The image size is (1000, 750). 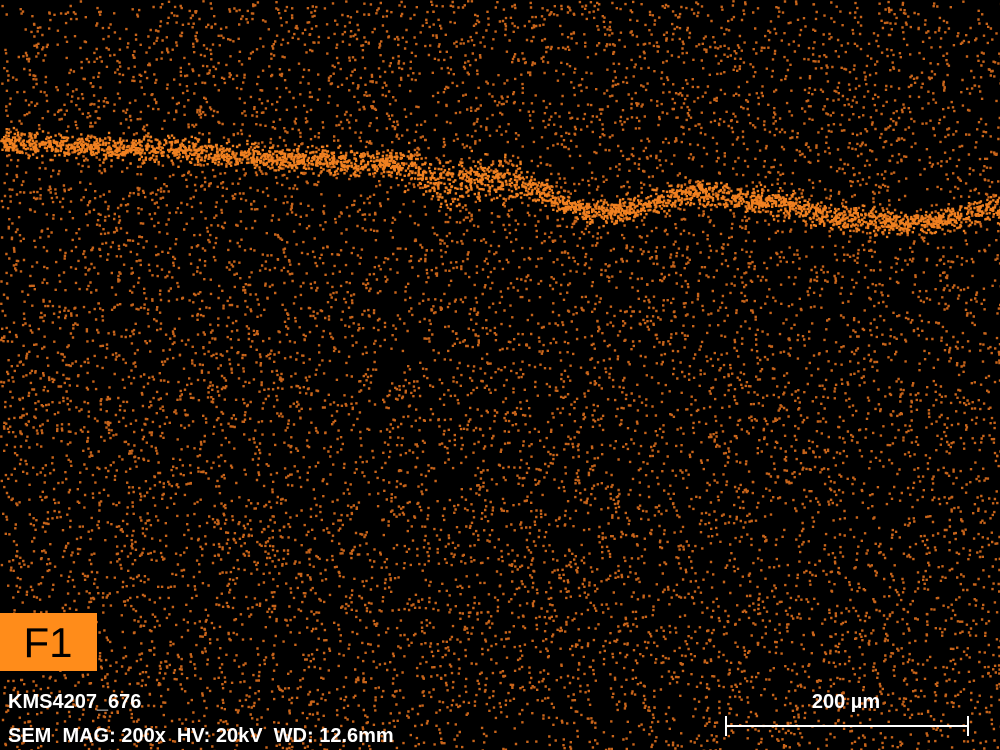 What do you see at coordinates (846, 702) in the screenshot?
I see `scale-bar-label: 200 µm` at bounding box center [846, 702].